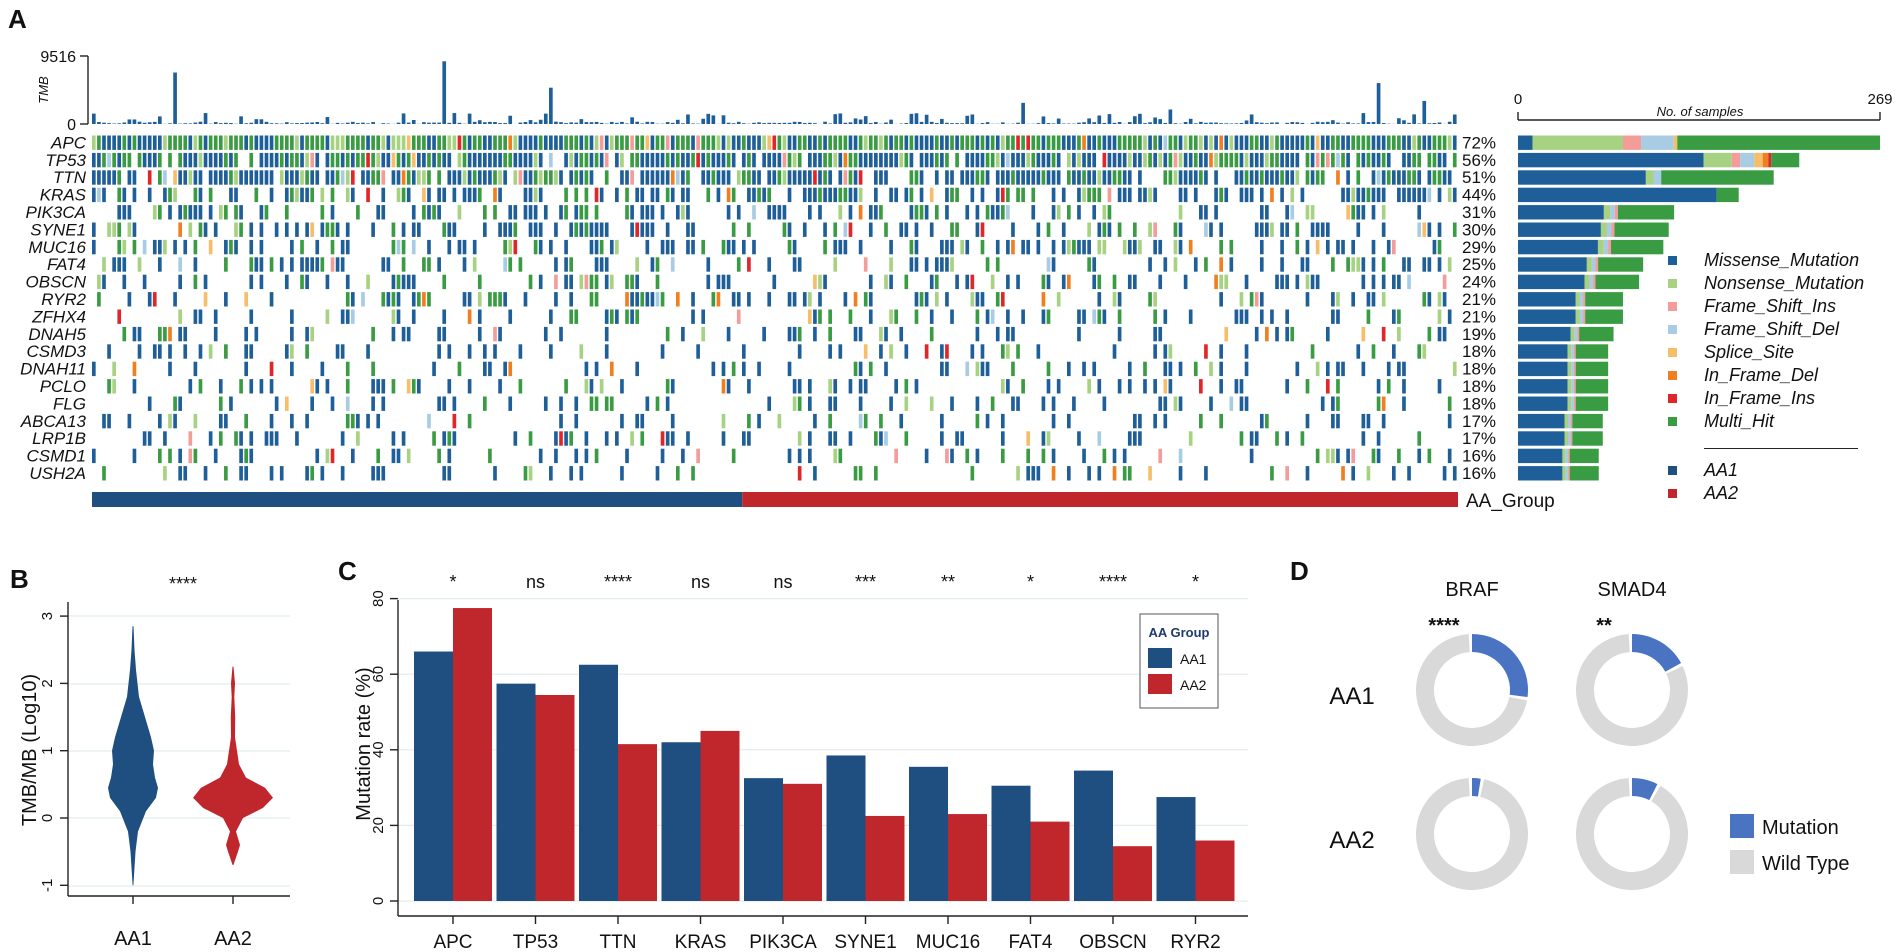  Describe the element at coordinates (1742, 826) in the screenshot. I see `donut-legend-swatch-mutation` at that location.